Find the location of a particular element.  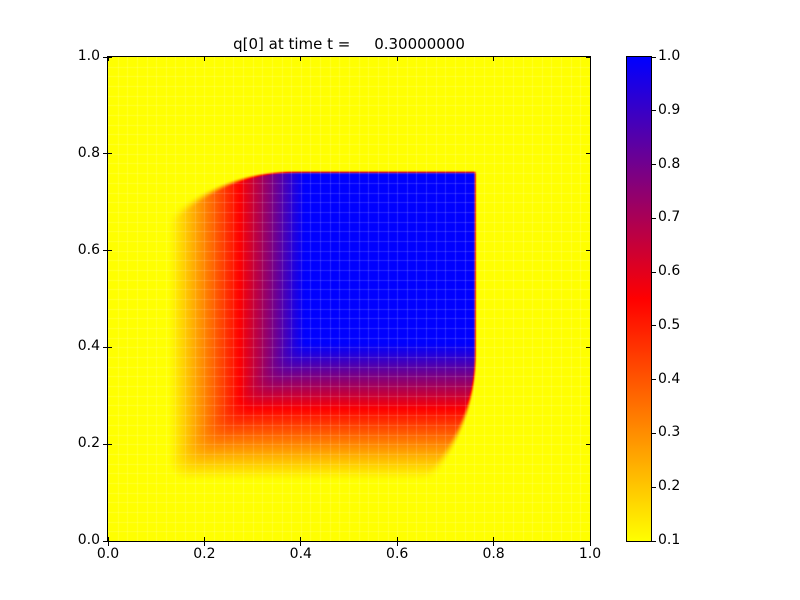

colorbar is located at coordinates (639, 299).